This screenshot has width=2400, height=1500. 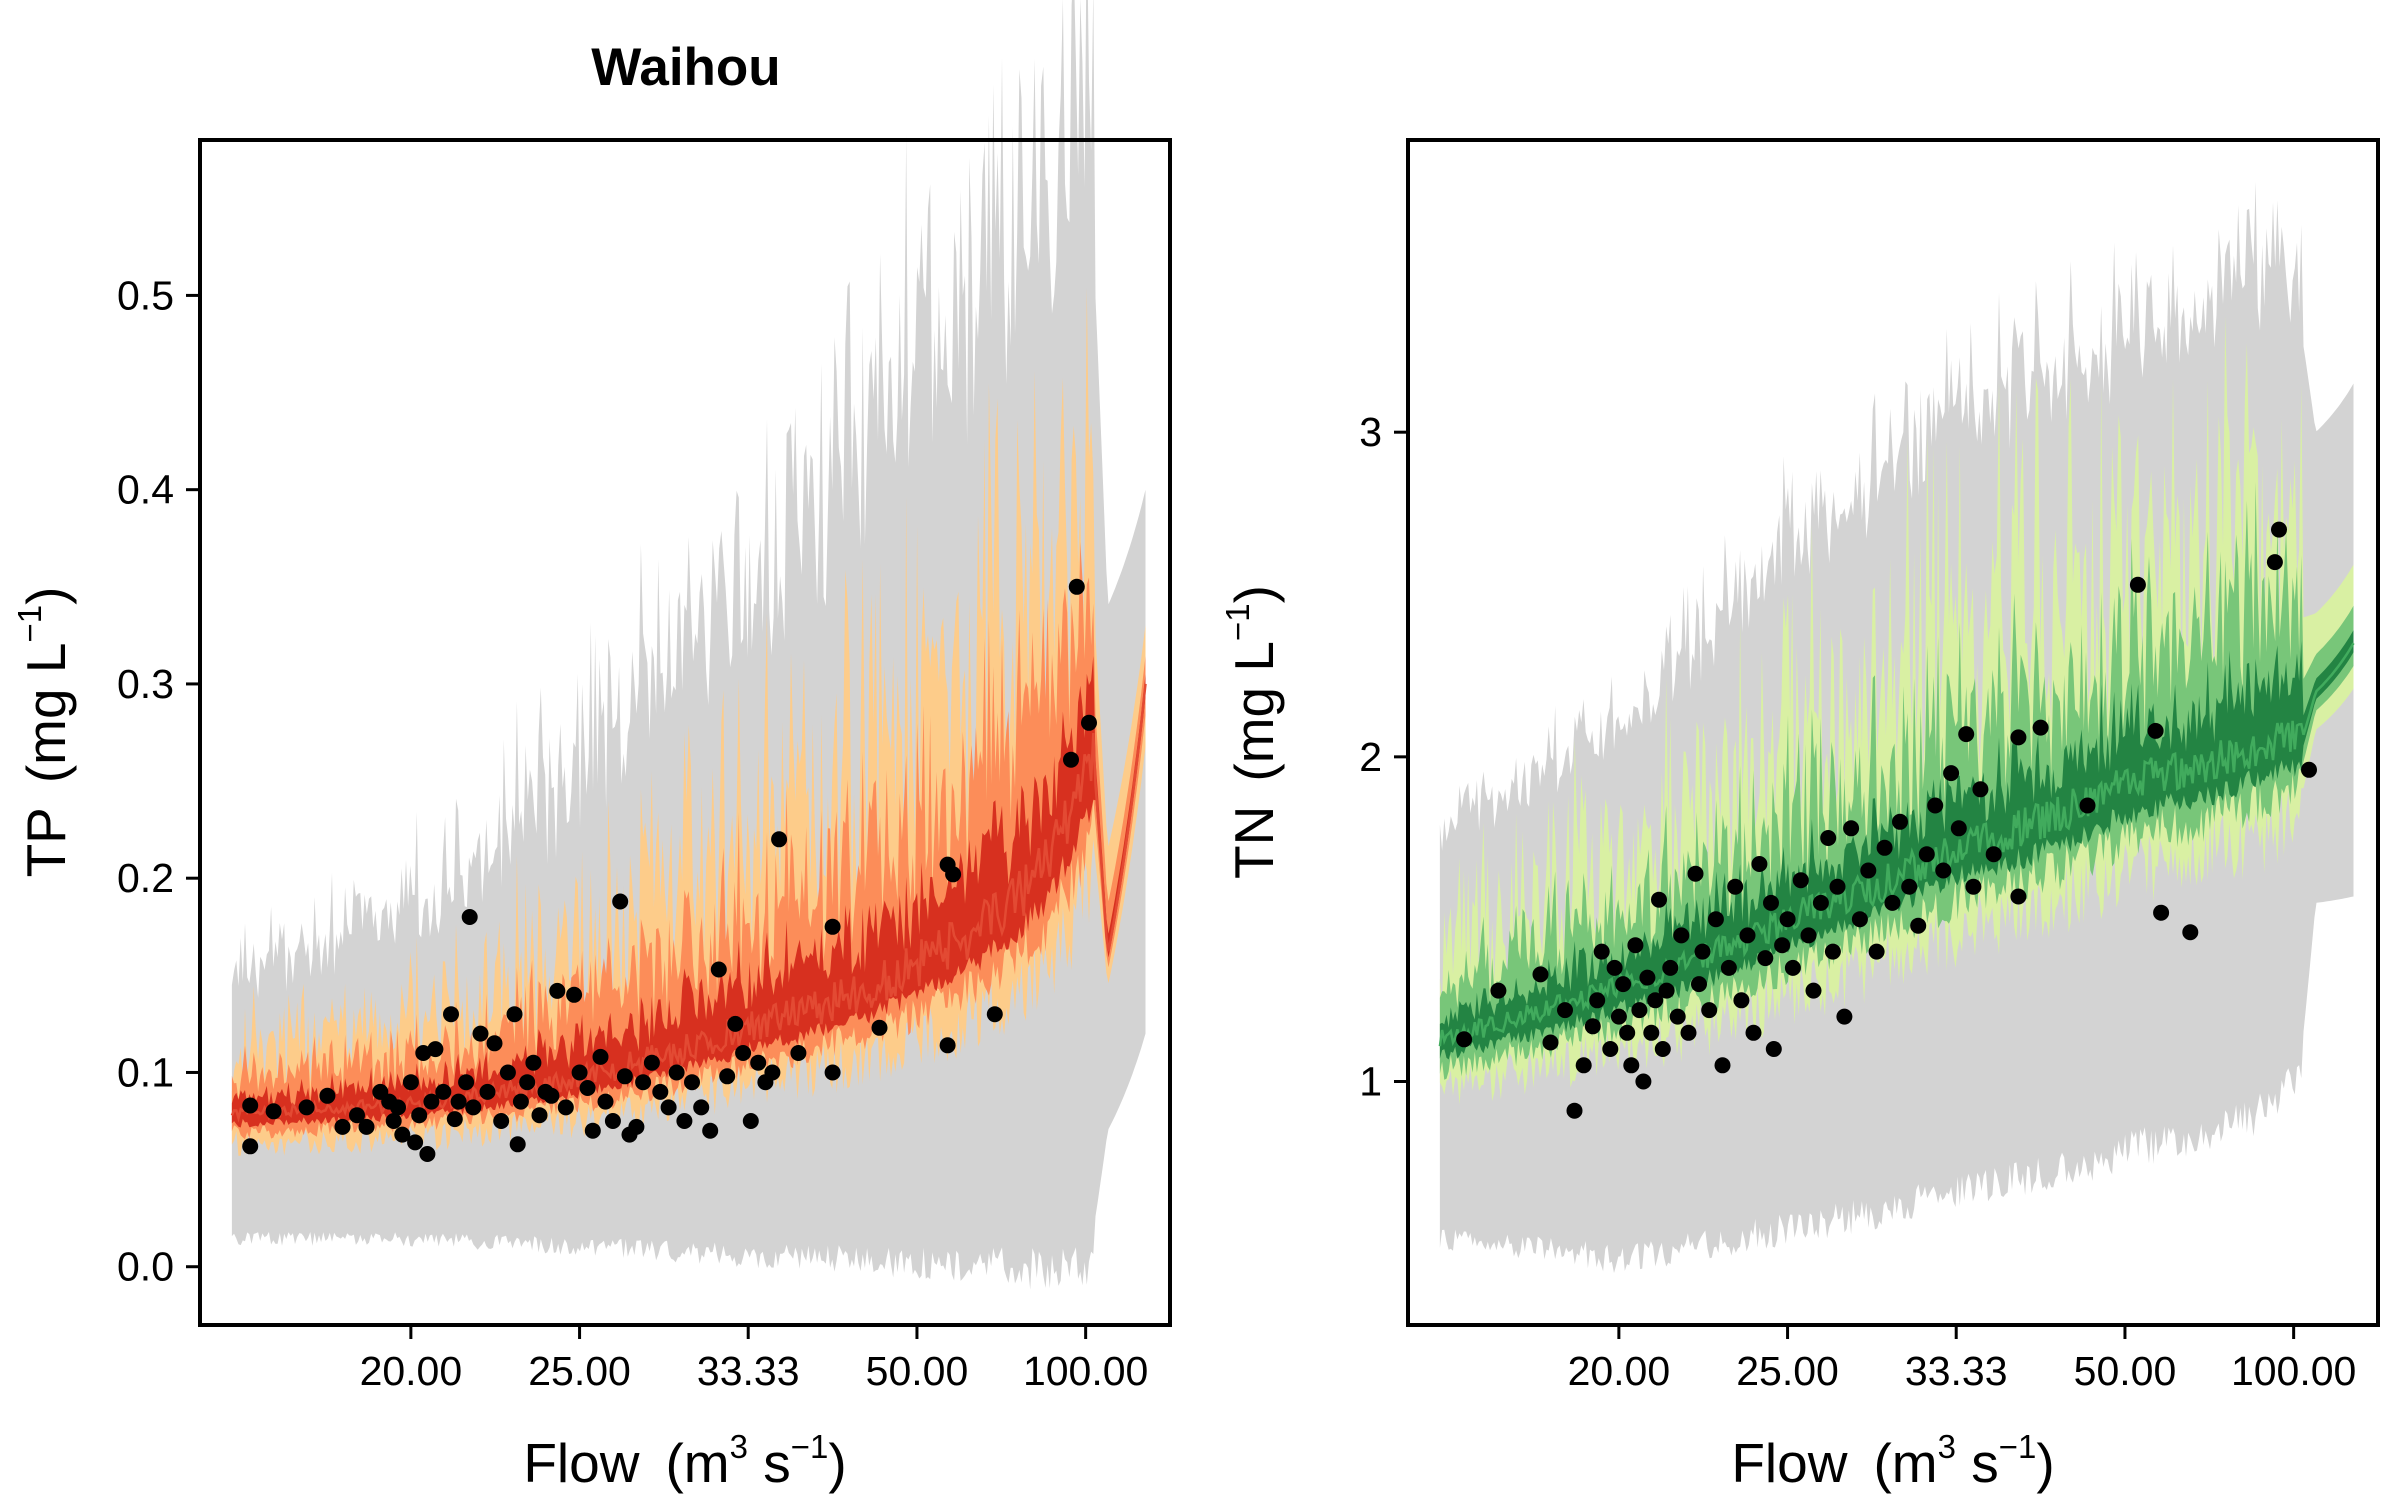 I want to click on tp-x-tick-label: 25.00, so click(x=579, y=1371).